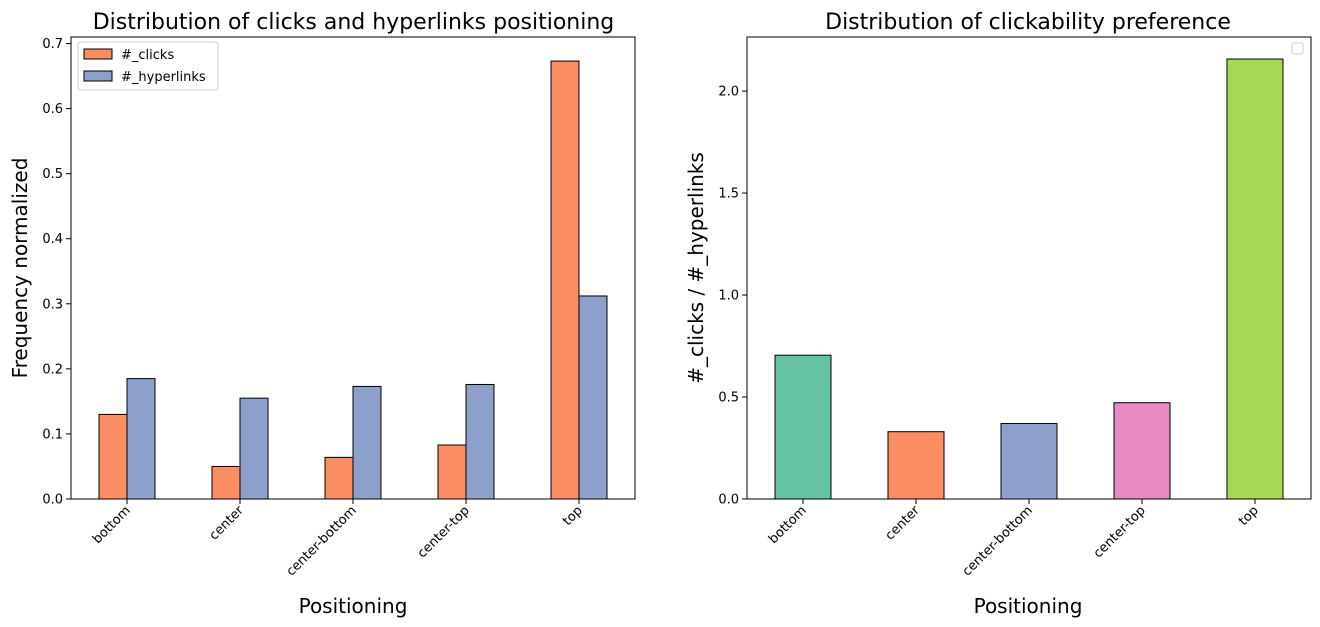 The height and width of the screenshot is (627, 1320). Describe the element at coordinates (728, 194) in the screenshot. I see `y-tick-label: 1.5` at that location.